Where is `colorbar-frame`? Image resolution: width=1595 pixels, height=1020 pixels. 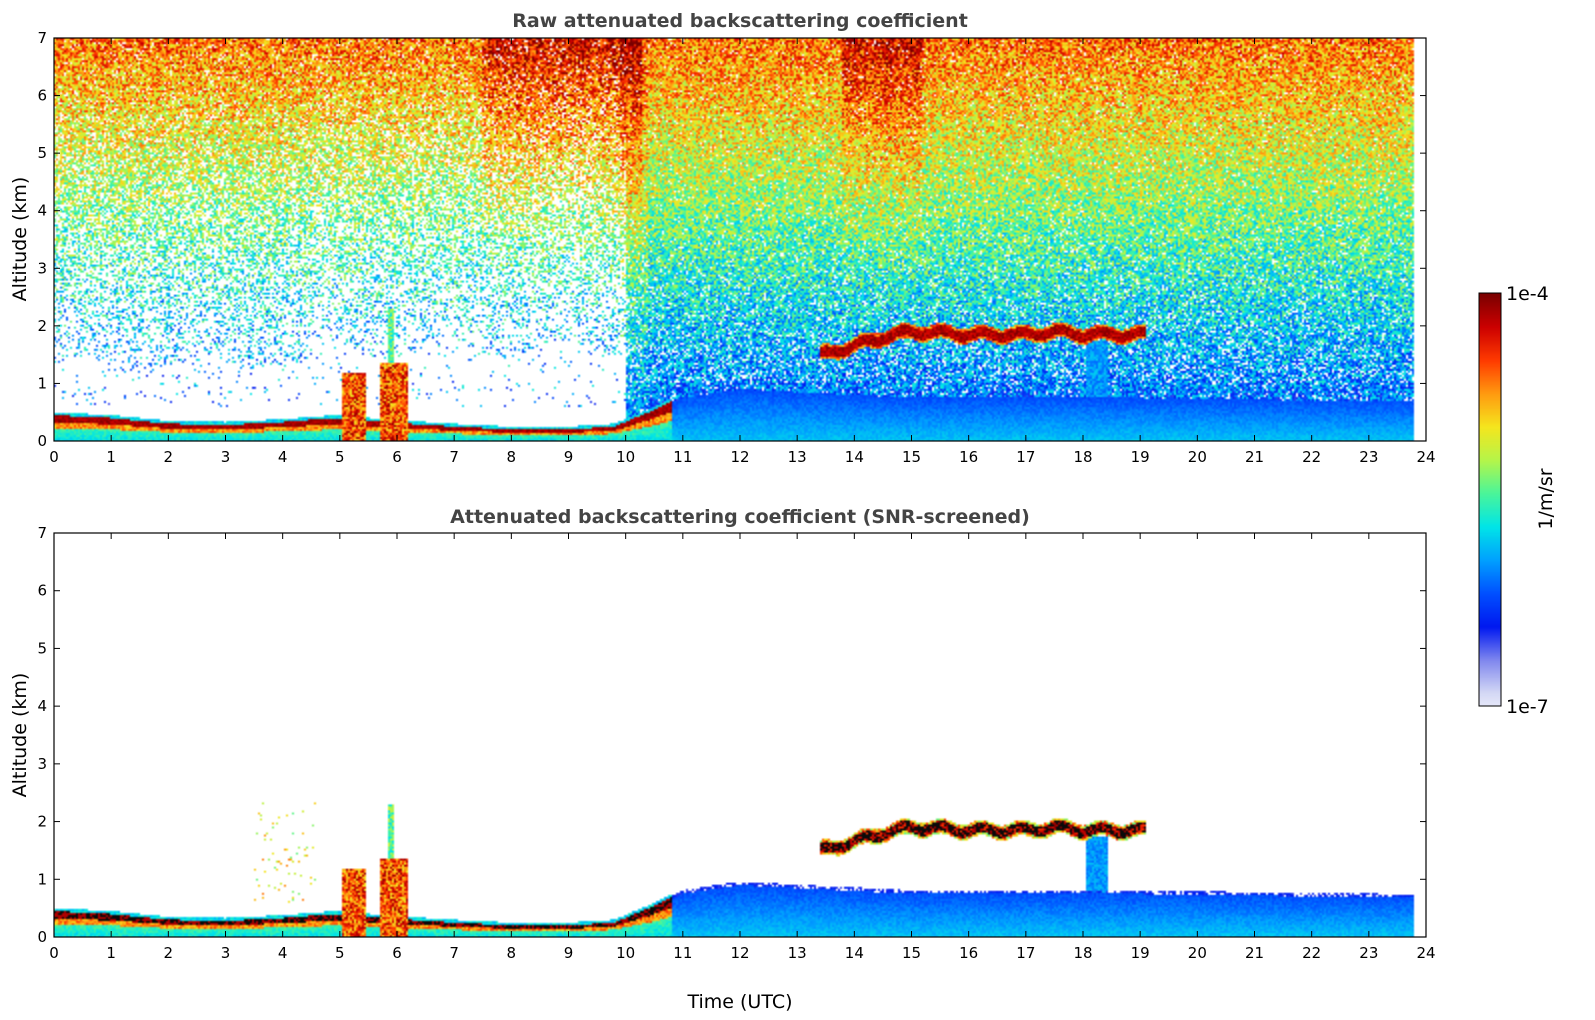 colorbar-frame is located at coordinates (1490, 499).